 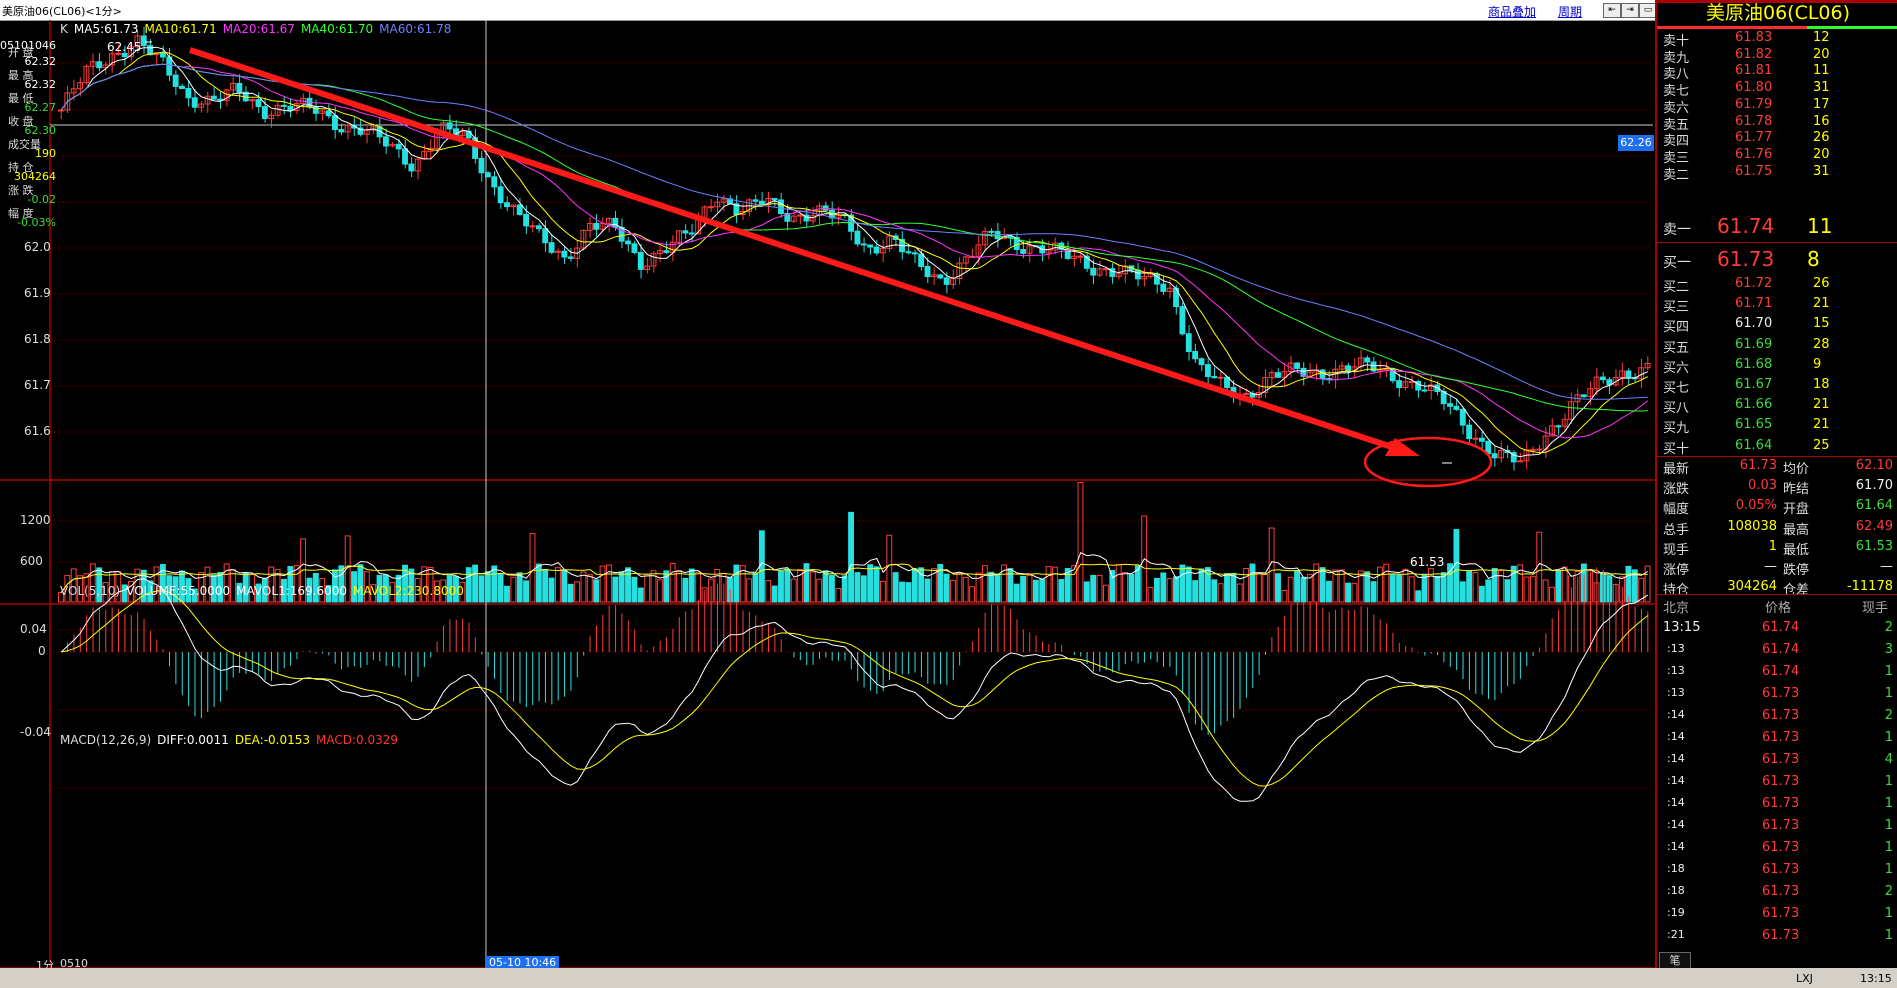 I want to click on cursor-field-label: 收 盘, so click(x=21, y=121).